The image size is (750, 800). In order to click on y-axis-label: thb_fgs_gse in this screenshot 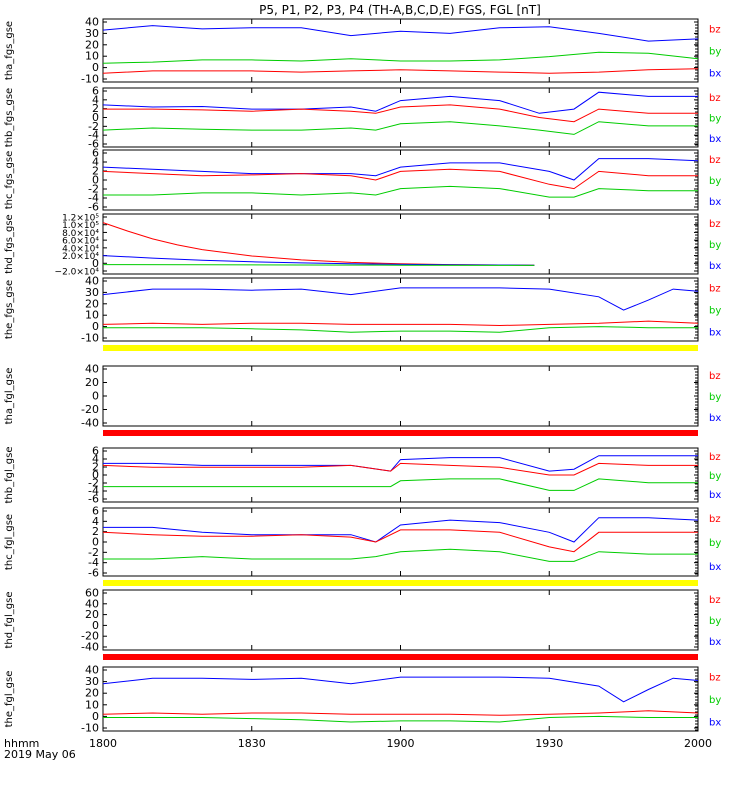, I will do `click(9, 117)`.